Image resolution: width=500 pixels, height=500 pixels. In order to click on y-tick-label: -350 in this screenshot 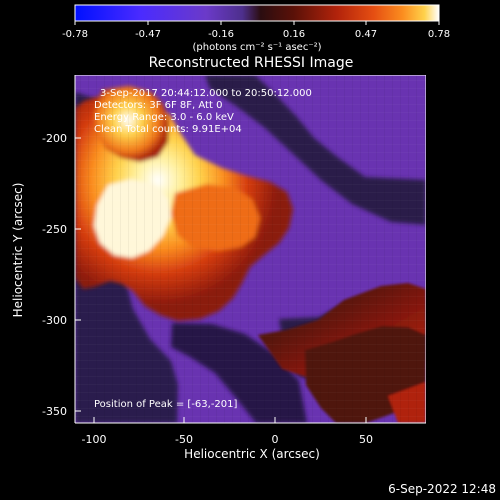, I will do `click(54, 411)`.